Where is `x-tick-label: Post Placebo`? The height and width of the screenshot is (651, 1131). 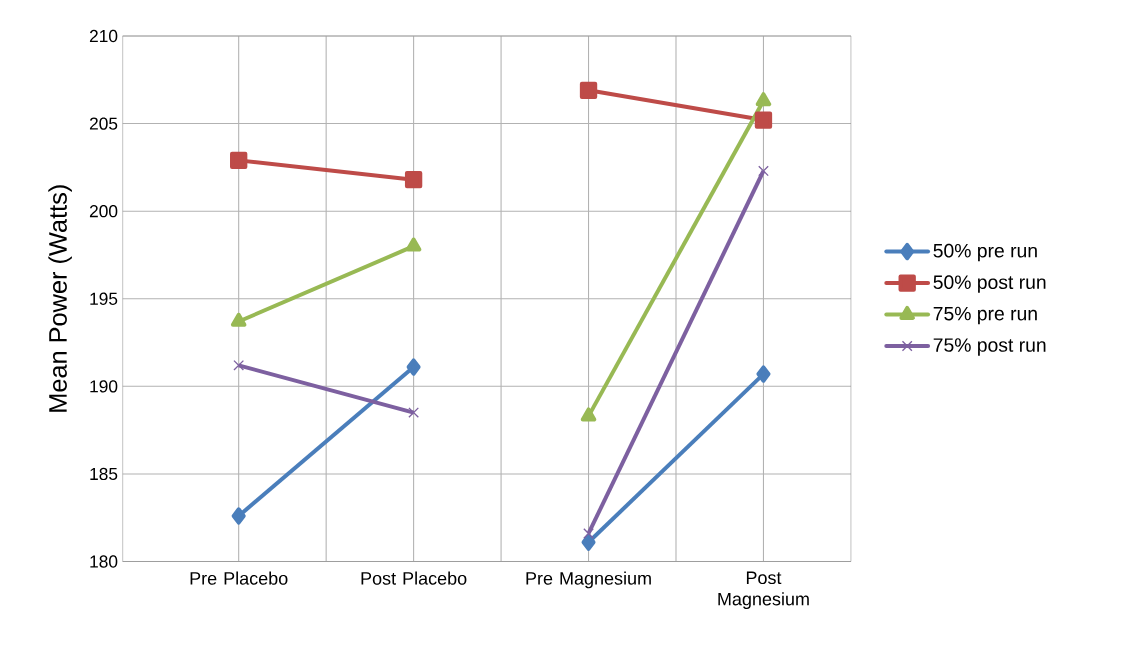 x-tick-label: Post Placebo is located at coordinates (414, 578).